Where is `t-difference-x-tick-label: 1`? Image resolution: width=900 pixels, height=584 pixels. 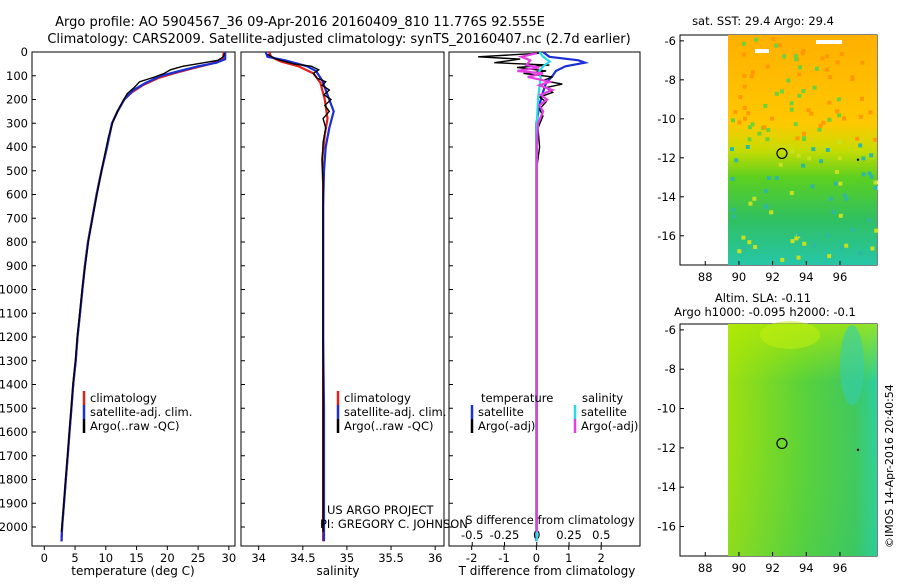
t-difference-x-tick-label: 1 is located at coordinates (568, 558).